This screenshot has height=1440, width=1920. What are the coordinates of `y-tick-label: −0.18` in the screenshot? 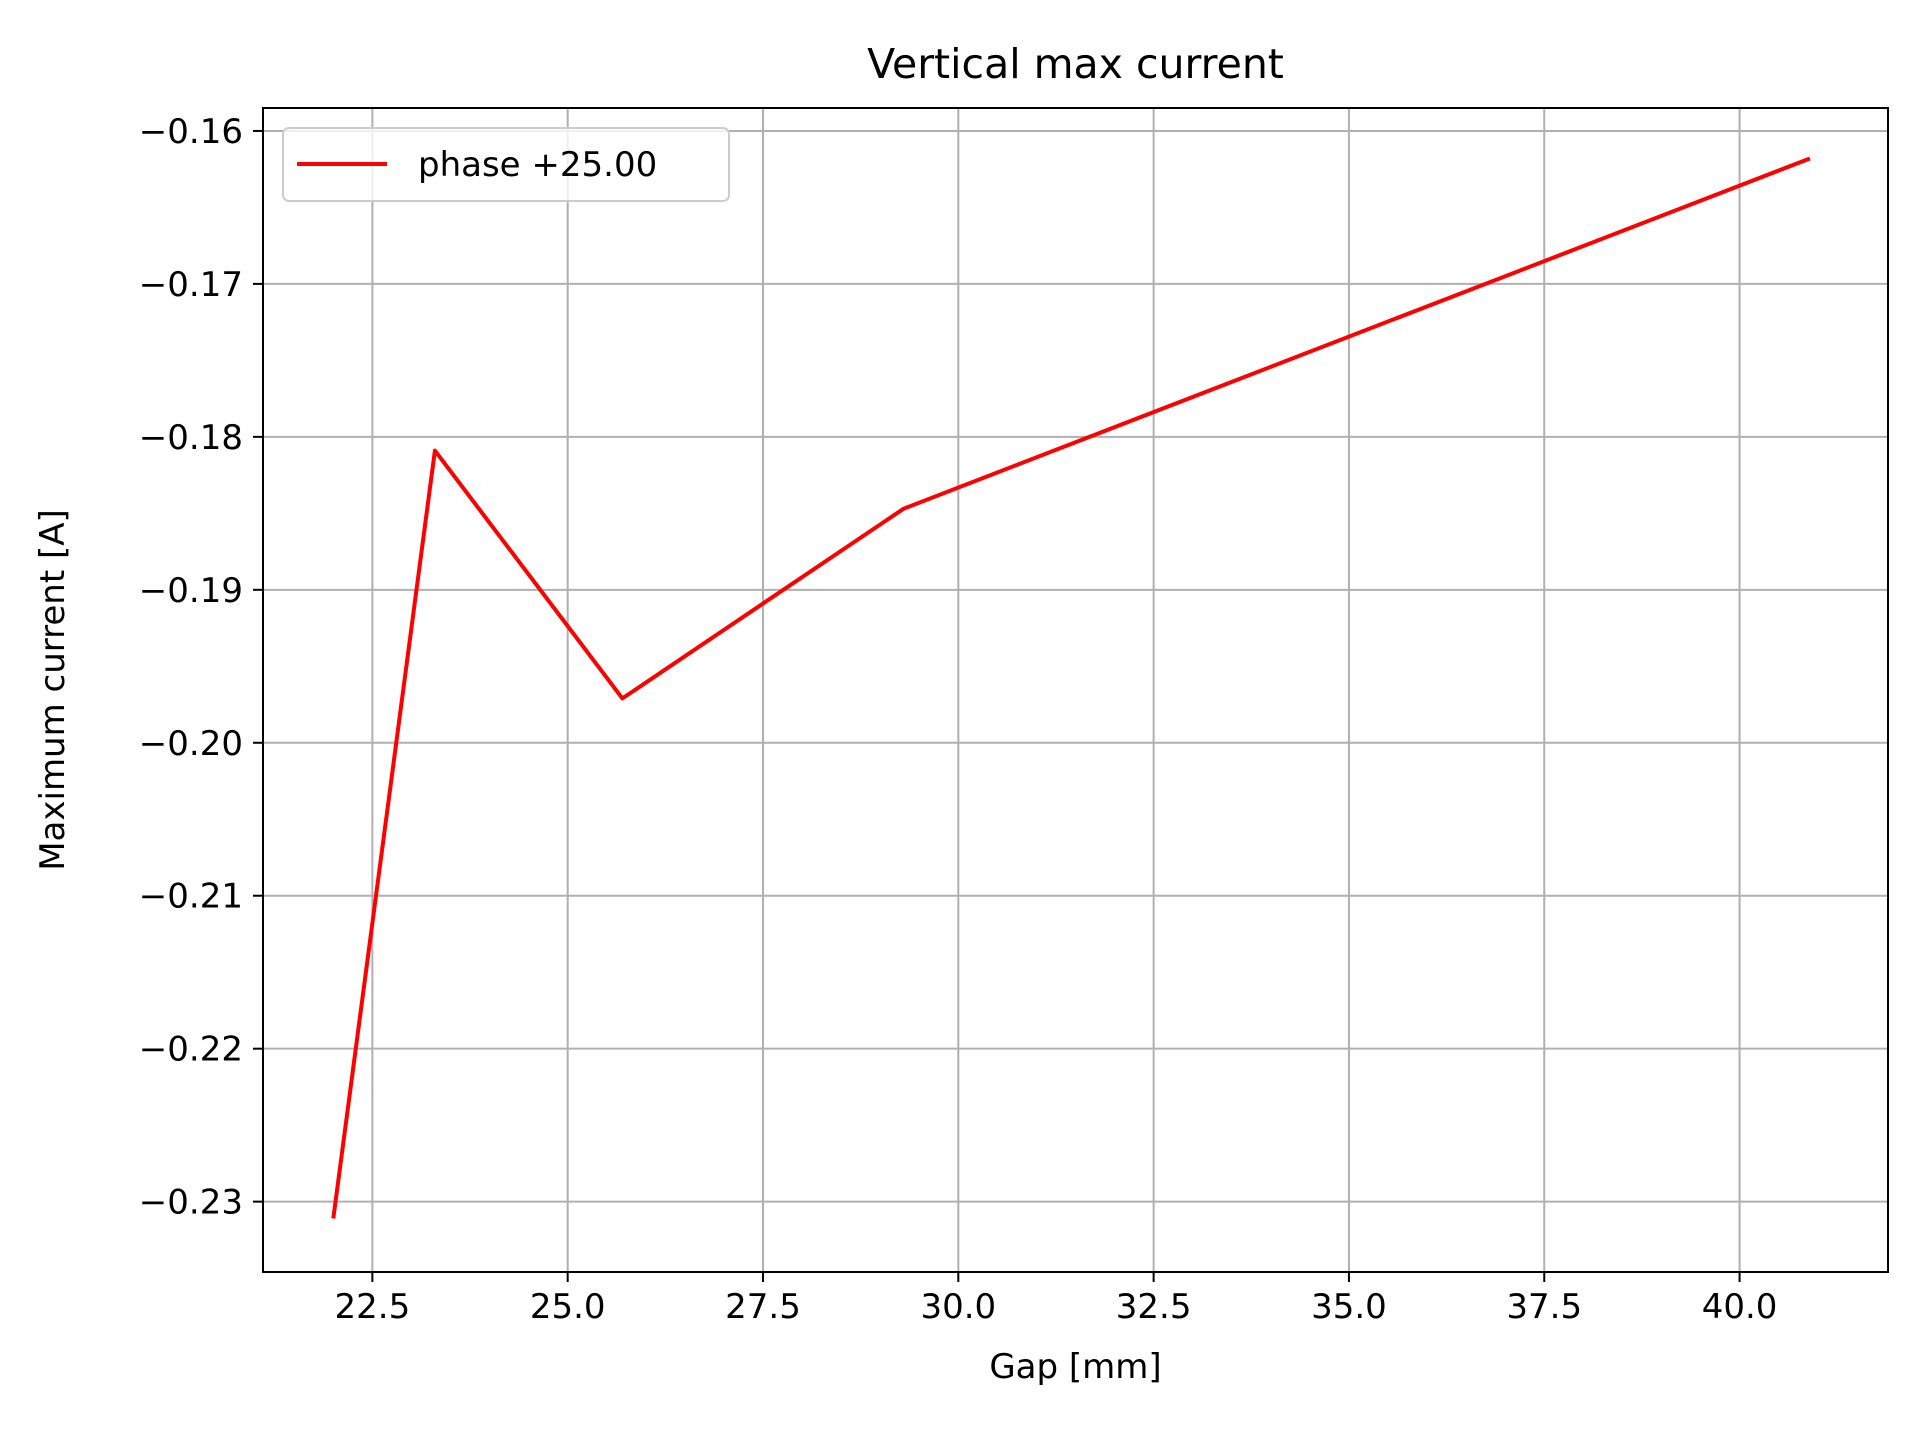 It's located at (191, 438).